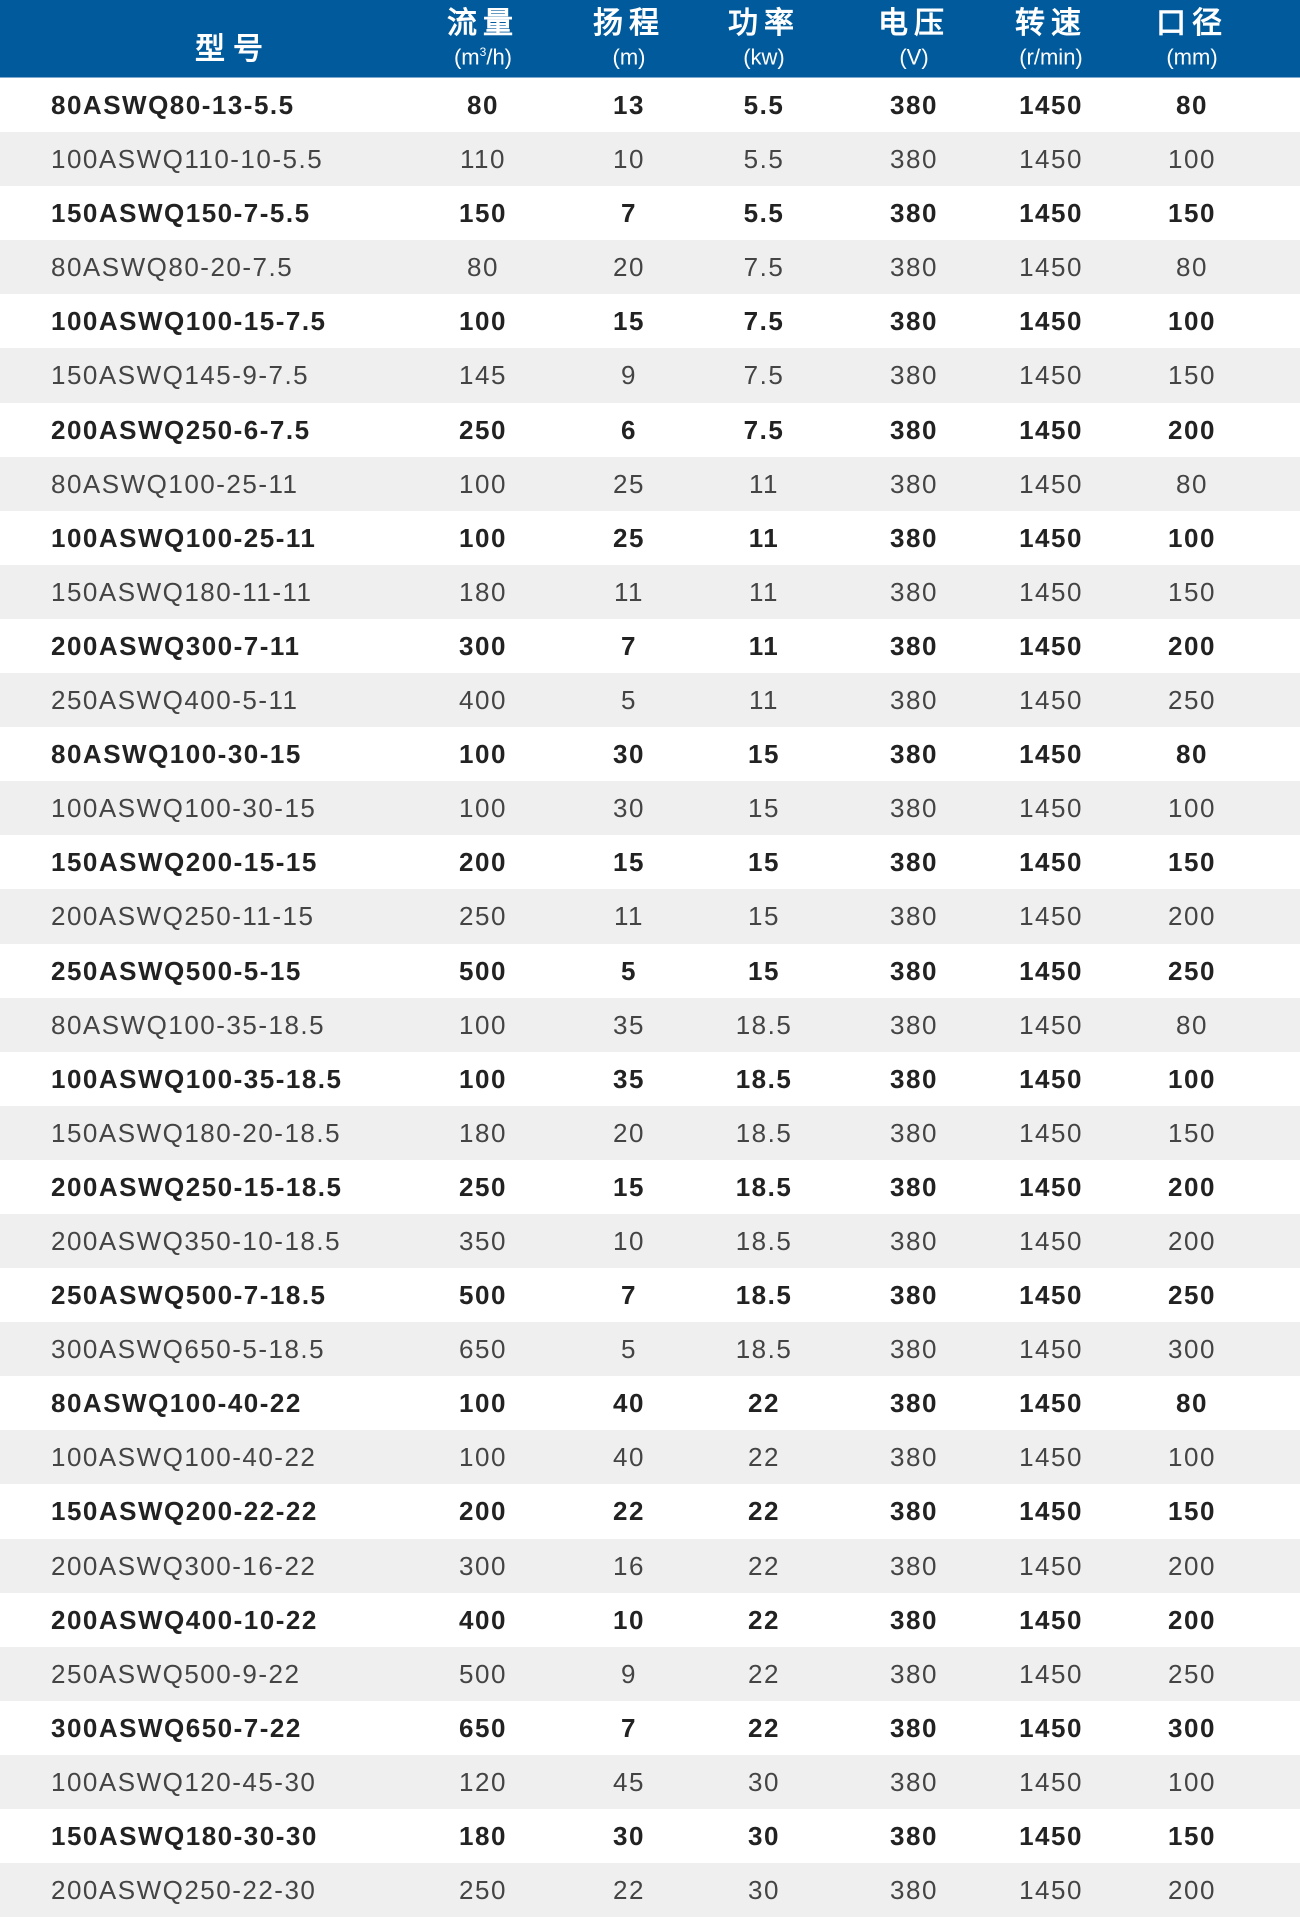  I want to click on cell-flow: 180, so click(483, 1132).